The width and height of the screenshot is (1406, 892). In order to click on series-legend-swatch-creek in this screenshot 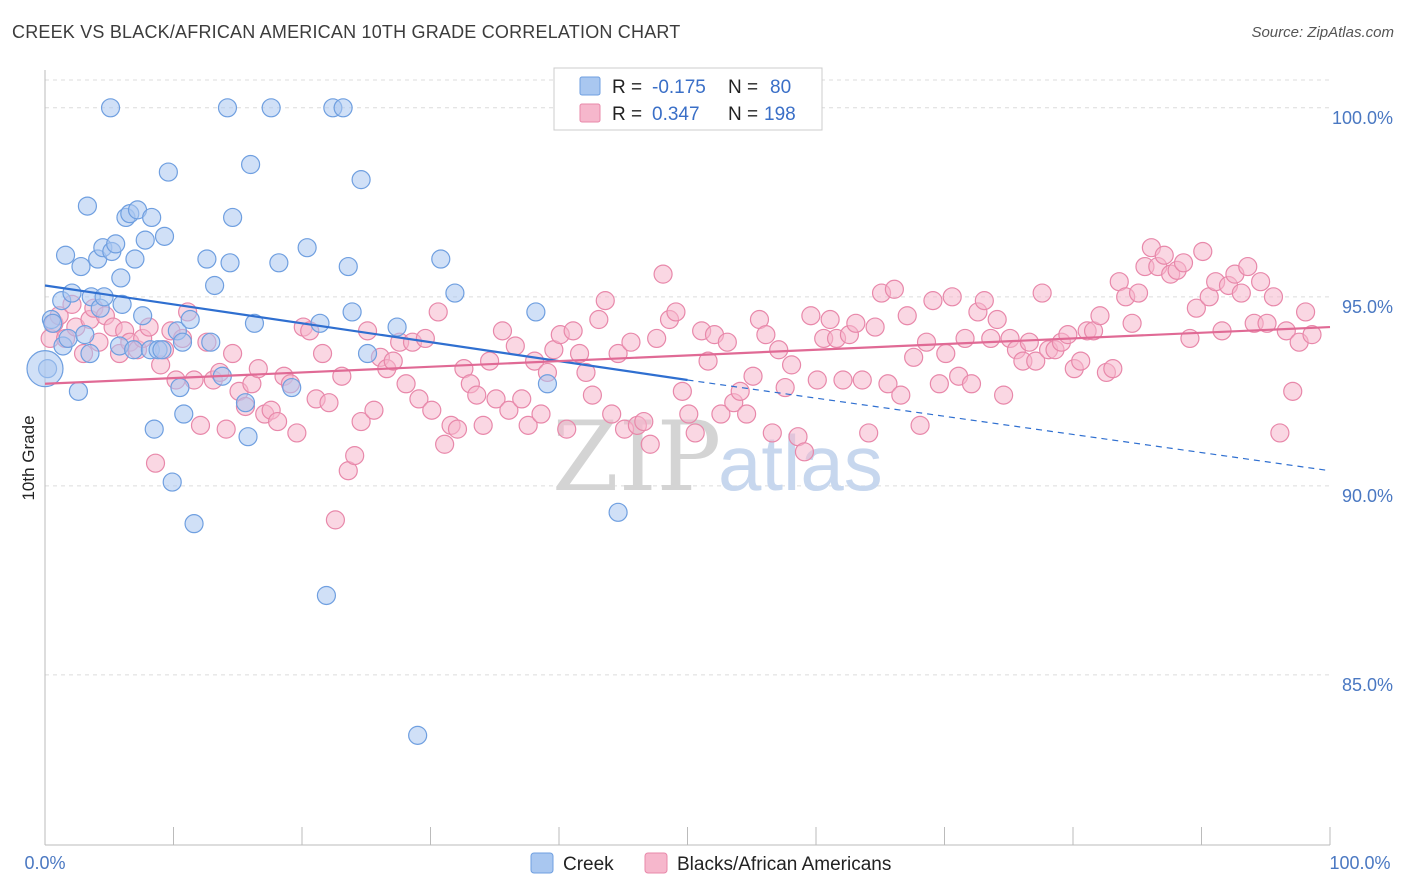, I will do `click(542, 863)`.